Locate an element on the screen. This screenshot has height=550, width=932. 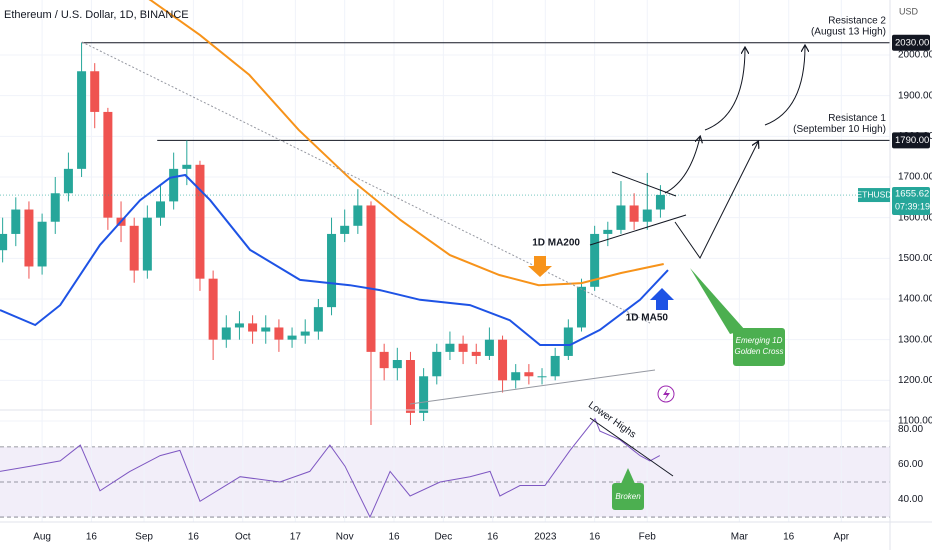
level-label: 2030.00 is located at coordinates (912, 42).